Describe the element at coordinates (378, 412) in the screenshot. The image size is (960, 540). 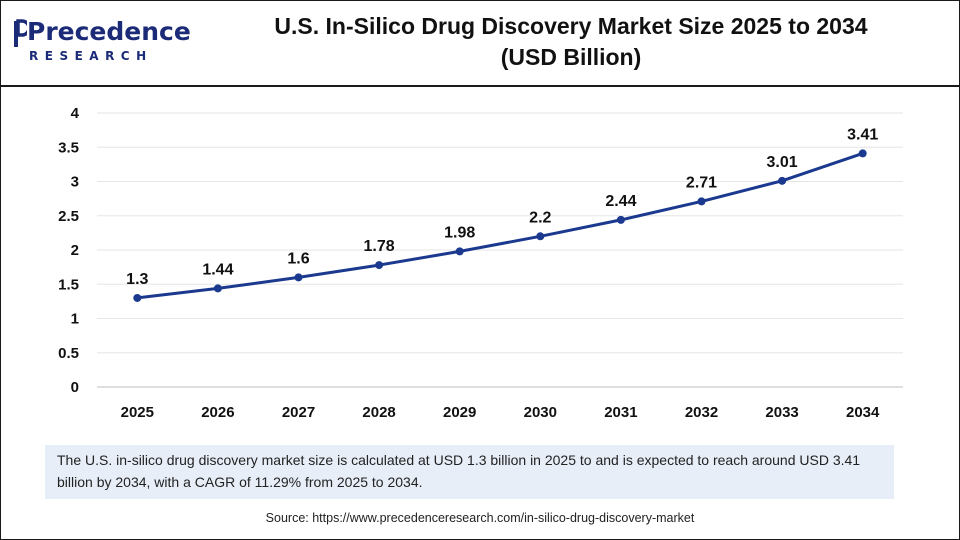
I see `x-tick-label: 2028` at that location.